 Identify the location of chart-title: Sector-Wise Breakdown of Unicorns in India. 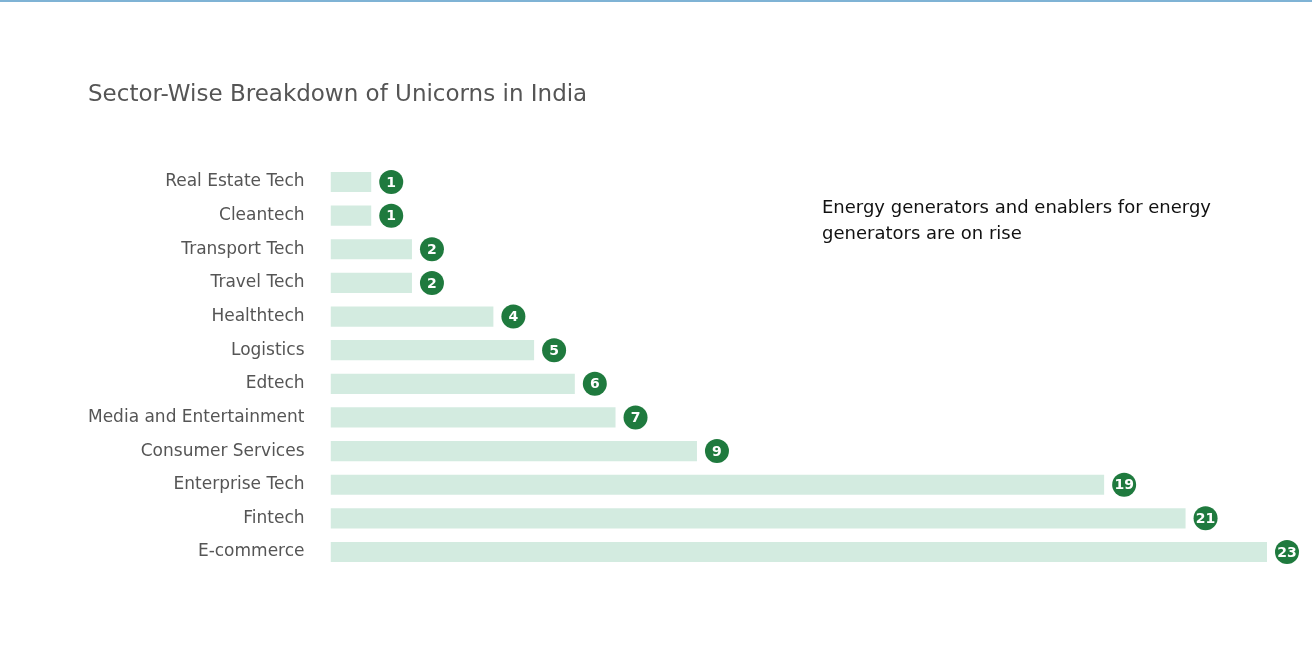
(338, 93).